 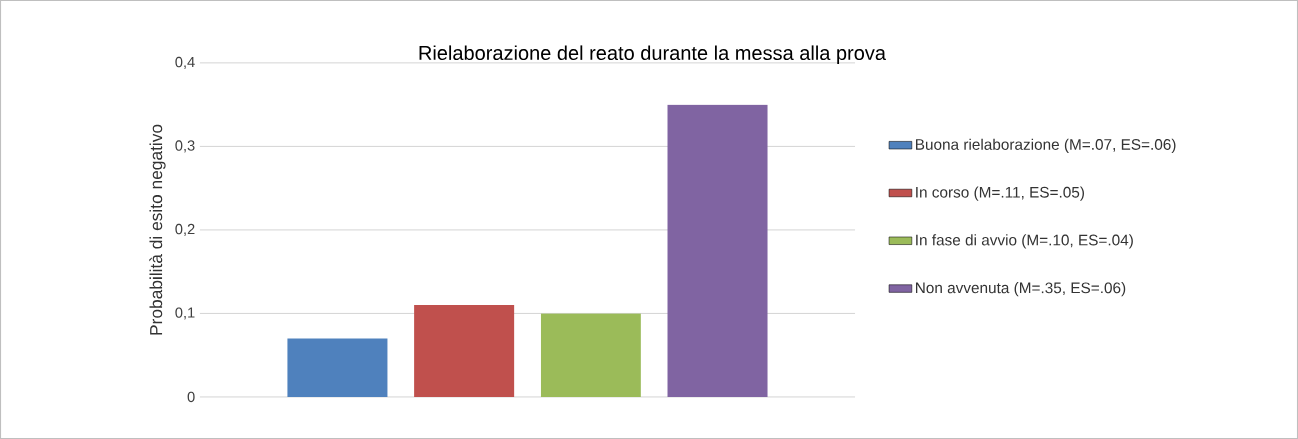 What do you see at coordinates (157, 229) in the screenshot?
I see `y-axis-title: Probabilità di esito negativo` at bounding box center [157, 229].